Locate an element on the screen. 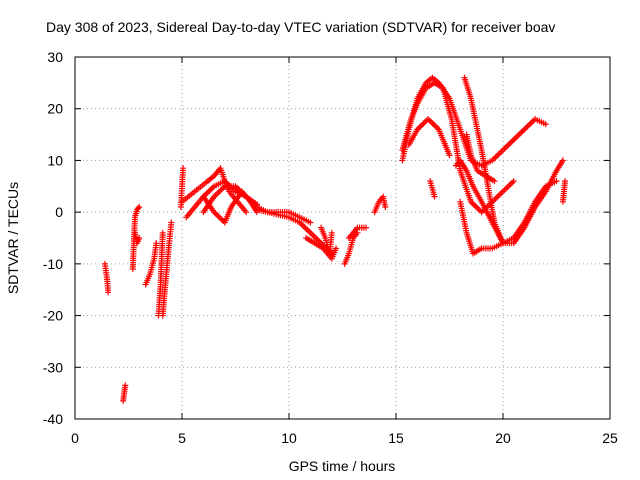 Image resolution: width=640 pixels, height=480 pixels. x-tick-label: 10 is located at coordinates (289, 438).